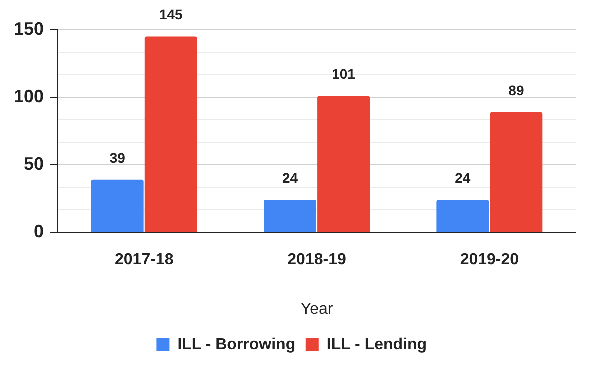  Describe the element at coordinates (317, 260) in the screenshot. I see `x-tick-label: 2018-19` at that location.